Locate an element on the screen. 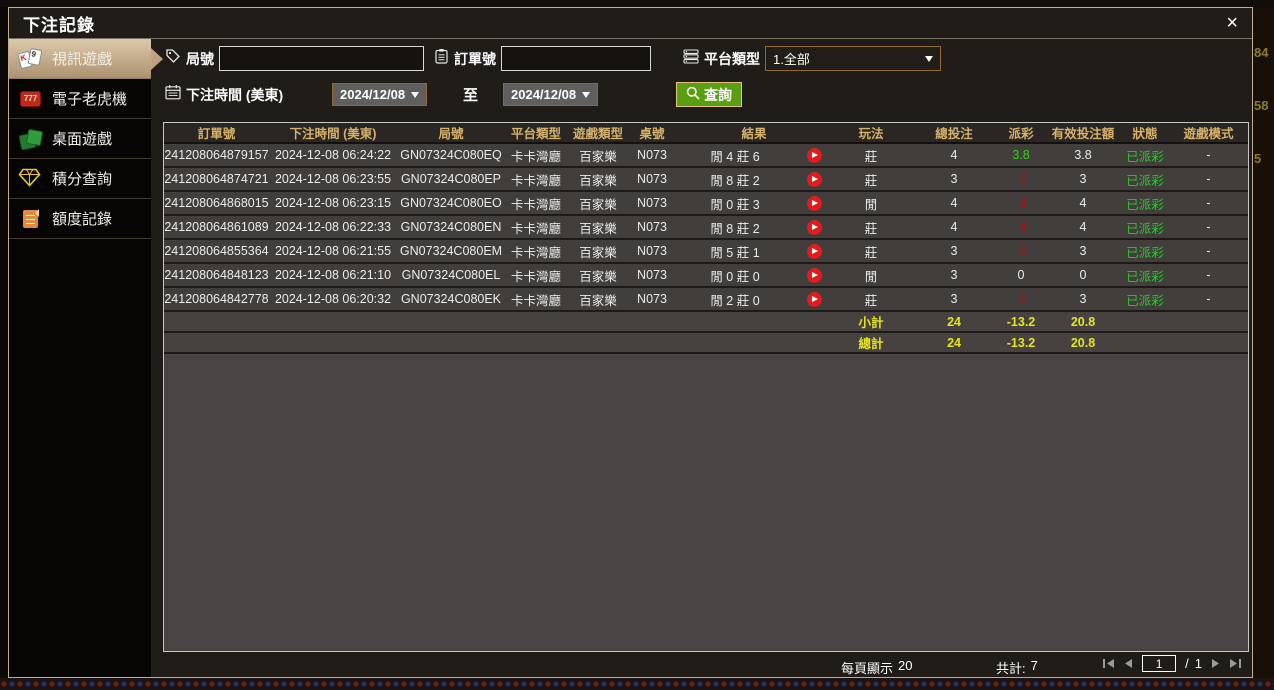 This screenshot has width=1274, height=690. cell-round-id: GN07324C080EL is located at coordinates (451, 275).